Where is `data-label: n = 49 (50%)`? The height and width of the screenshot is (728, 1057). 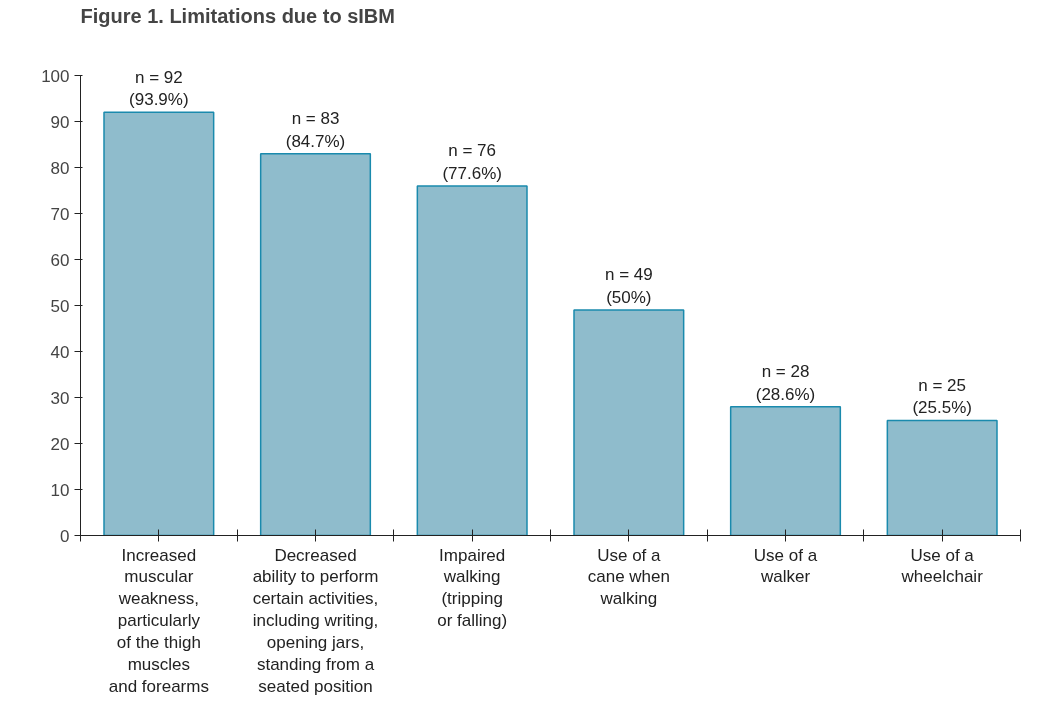 data-label: n = 49 (50%) is located at coordinates (628, 286).